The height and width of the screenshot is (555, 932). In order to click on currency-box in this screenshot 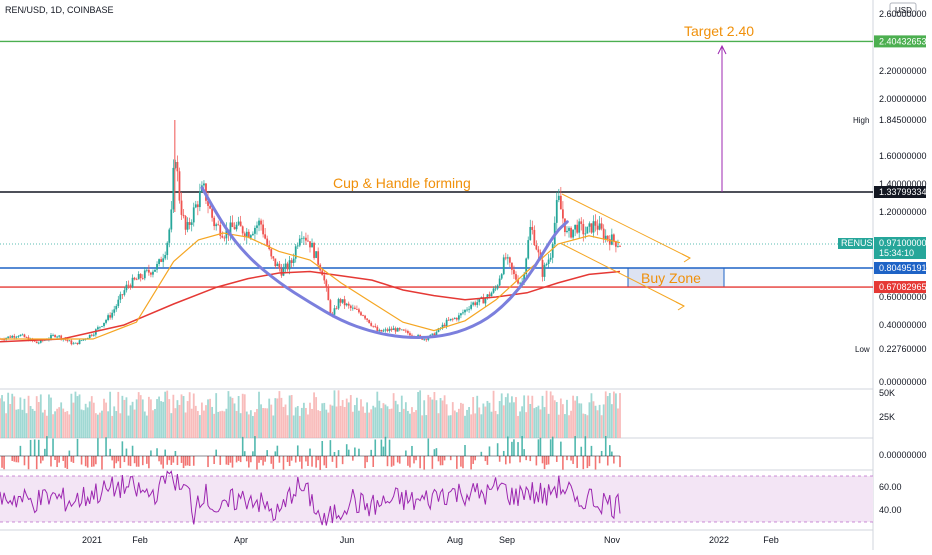, I will do `click(903, 9)`.